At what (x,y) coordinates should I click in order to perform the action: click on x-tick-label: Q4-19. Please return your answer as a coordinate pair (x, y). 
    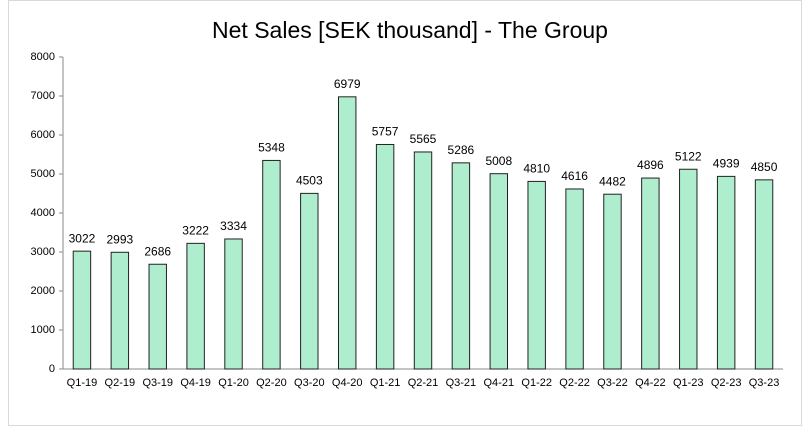
    Looking at the image, I should click on (195, 383).